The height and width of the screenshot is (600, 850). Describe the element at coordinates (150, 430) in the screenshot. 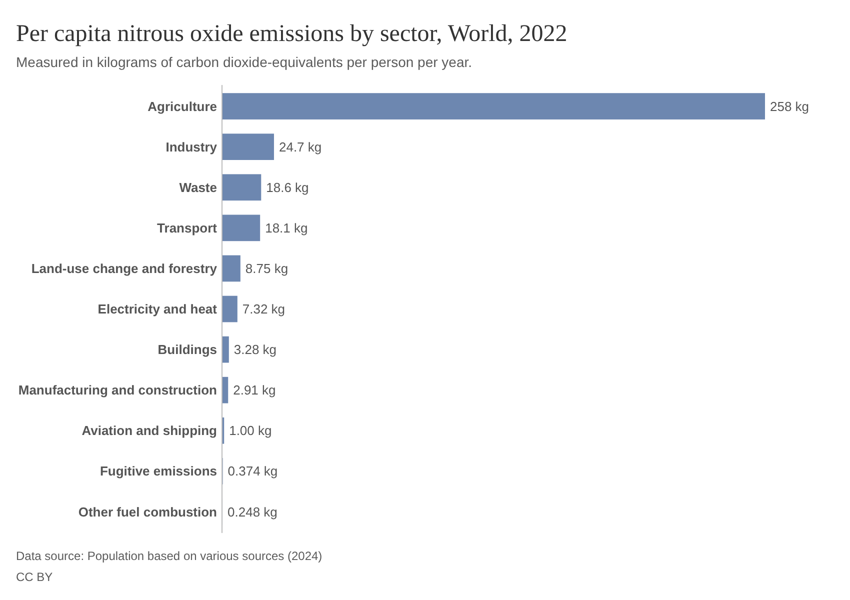

I see `y-tick-label: Aviation and shipping` at that location.